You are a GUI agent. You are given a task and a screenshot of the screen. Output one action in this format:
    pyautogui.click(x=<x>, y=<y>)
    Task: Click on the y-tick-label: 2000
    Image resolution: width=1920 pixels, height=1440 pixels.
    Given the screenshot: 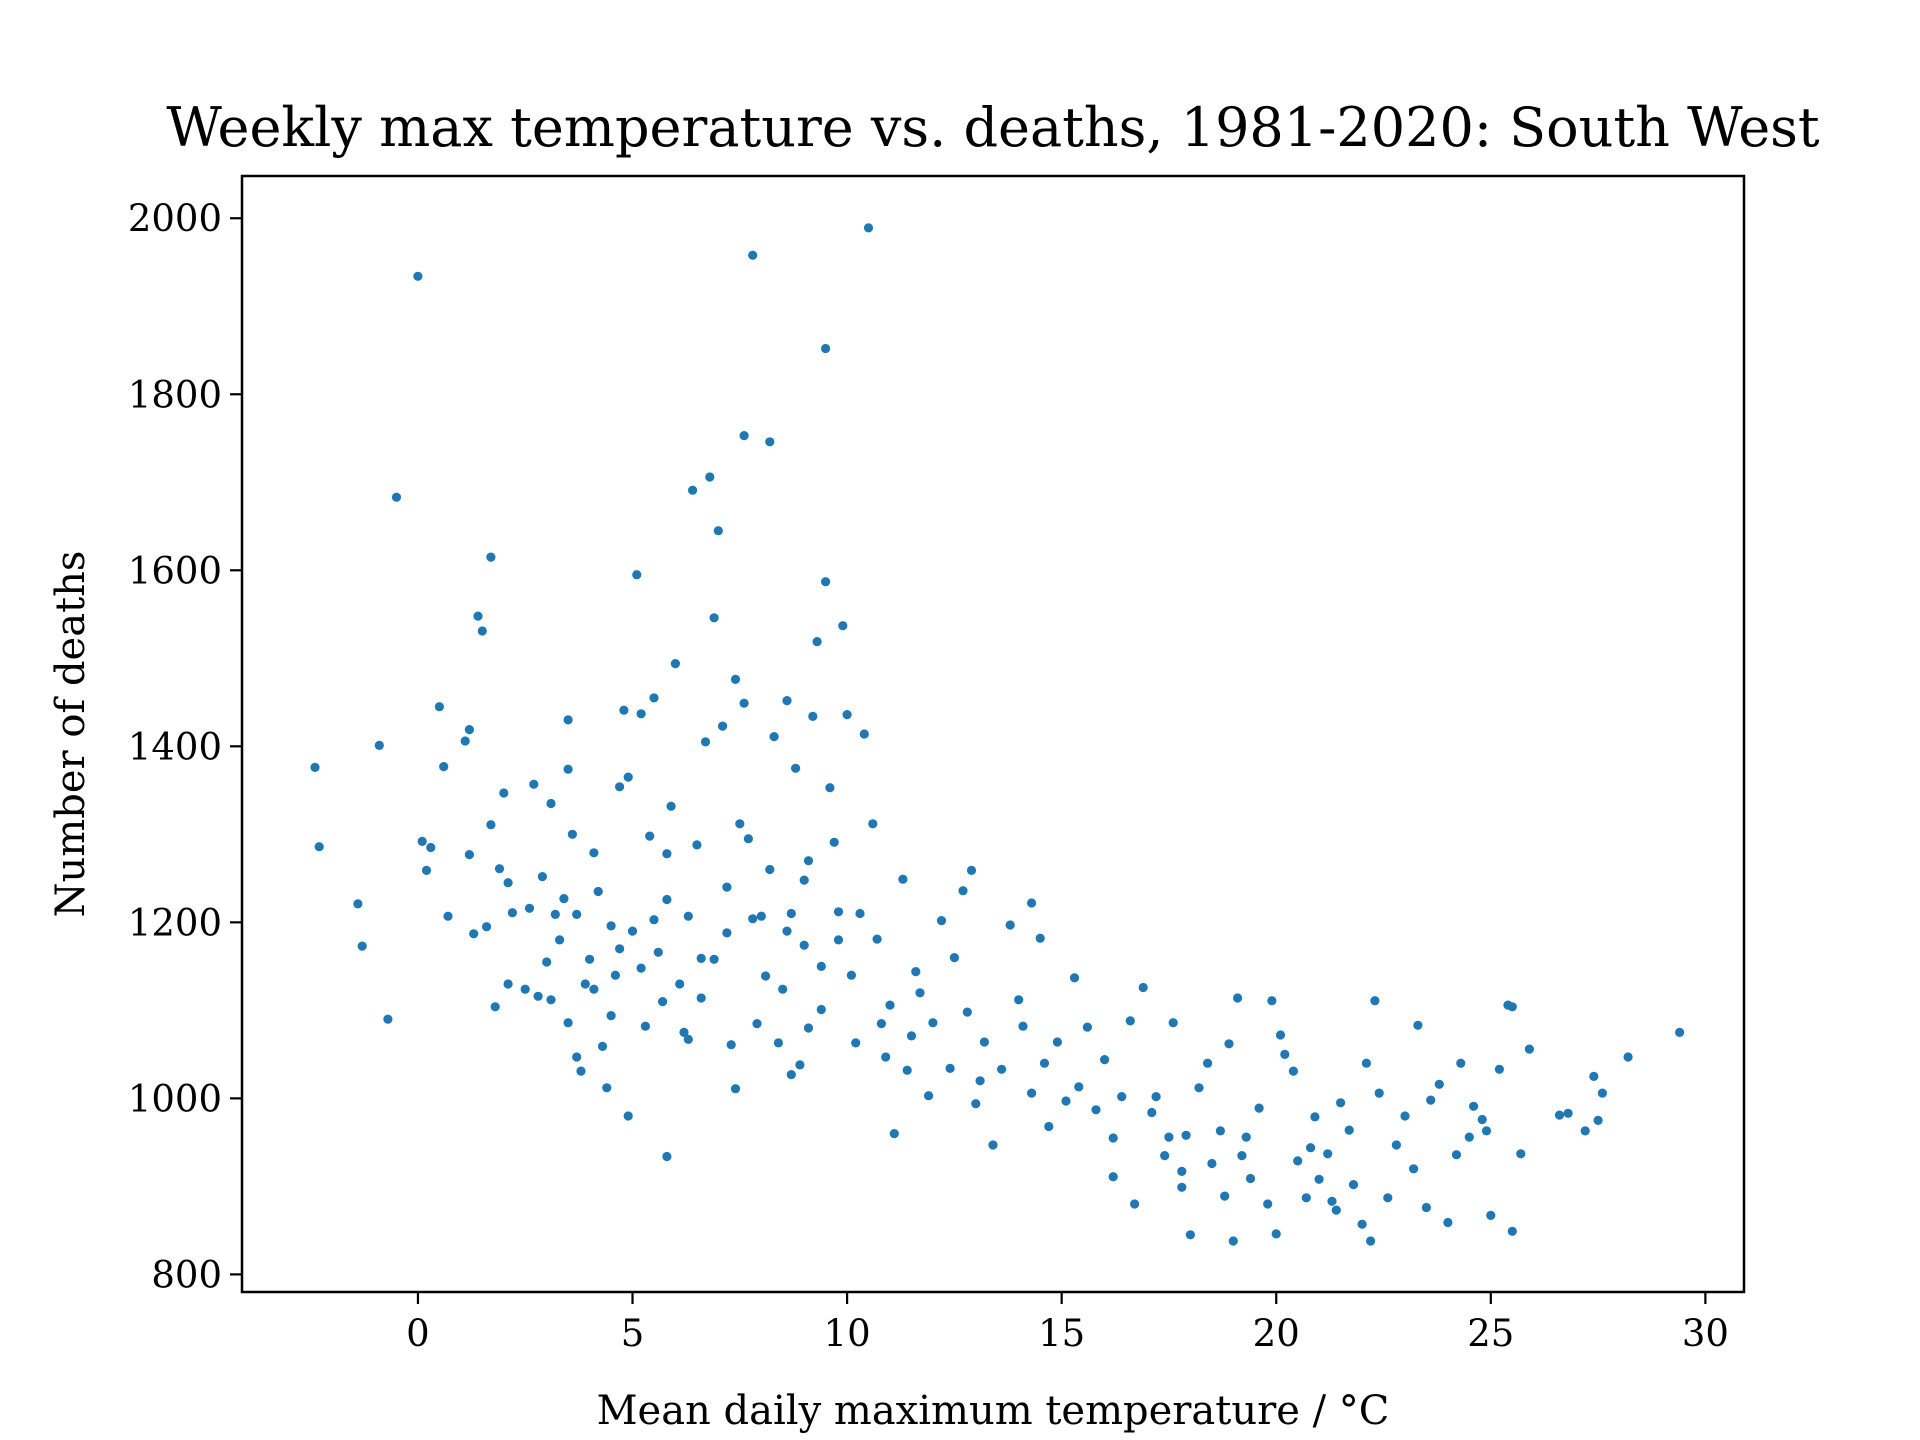 What is the action you would take?
    pyautogui.click(x=175, y=218)
    